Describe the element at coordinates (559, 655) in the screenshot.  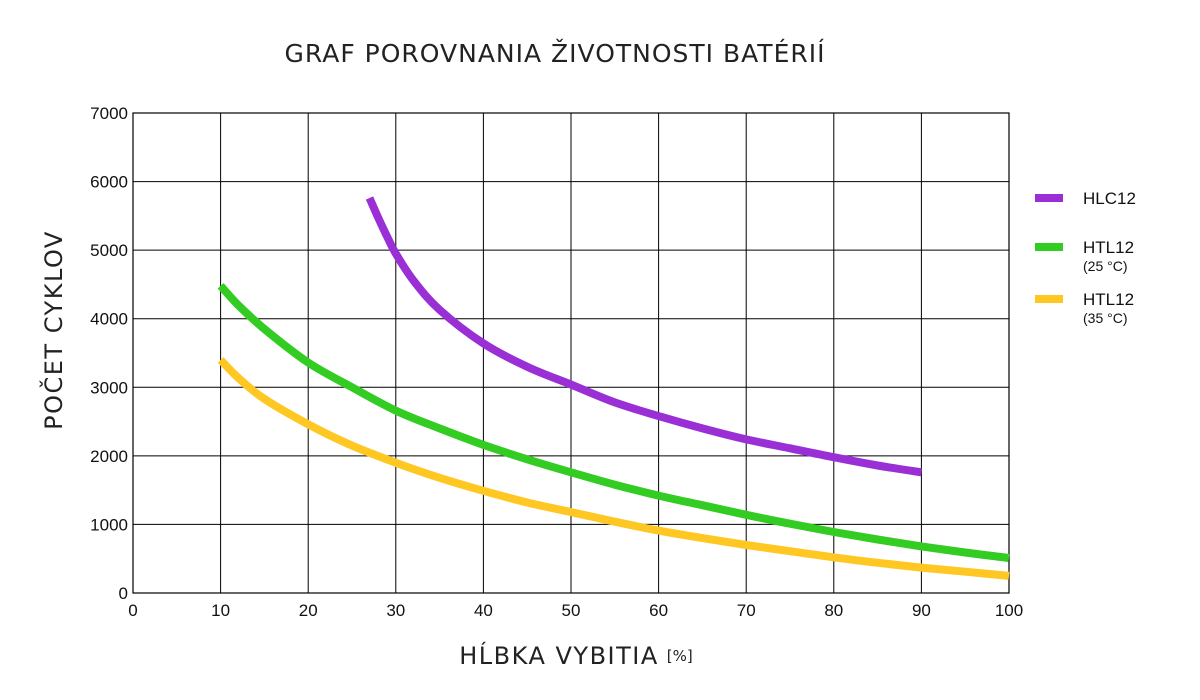
I see `x-axis-title: HĹBKA VYBITIA` at that location.